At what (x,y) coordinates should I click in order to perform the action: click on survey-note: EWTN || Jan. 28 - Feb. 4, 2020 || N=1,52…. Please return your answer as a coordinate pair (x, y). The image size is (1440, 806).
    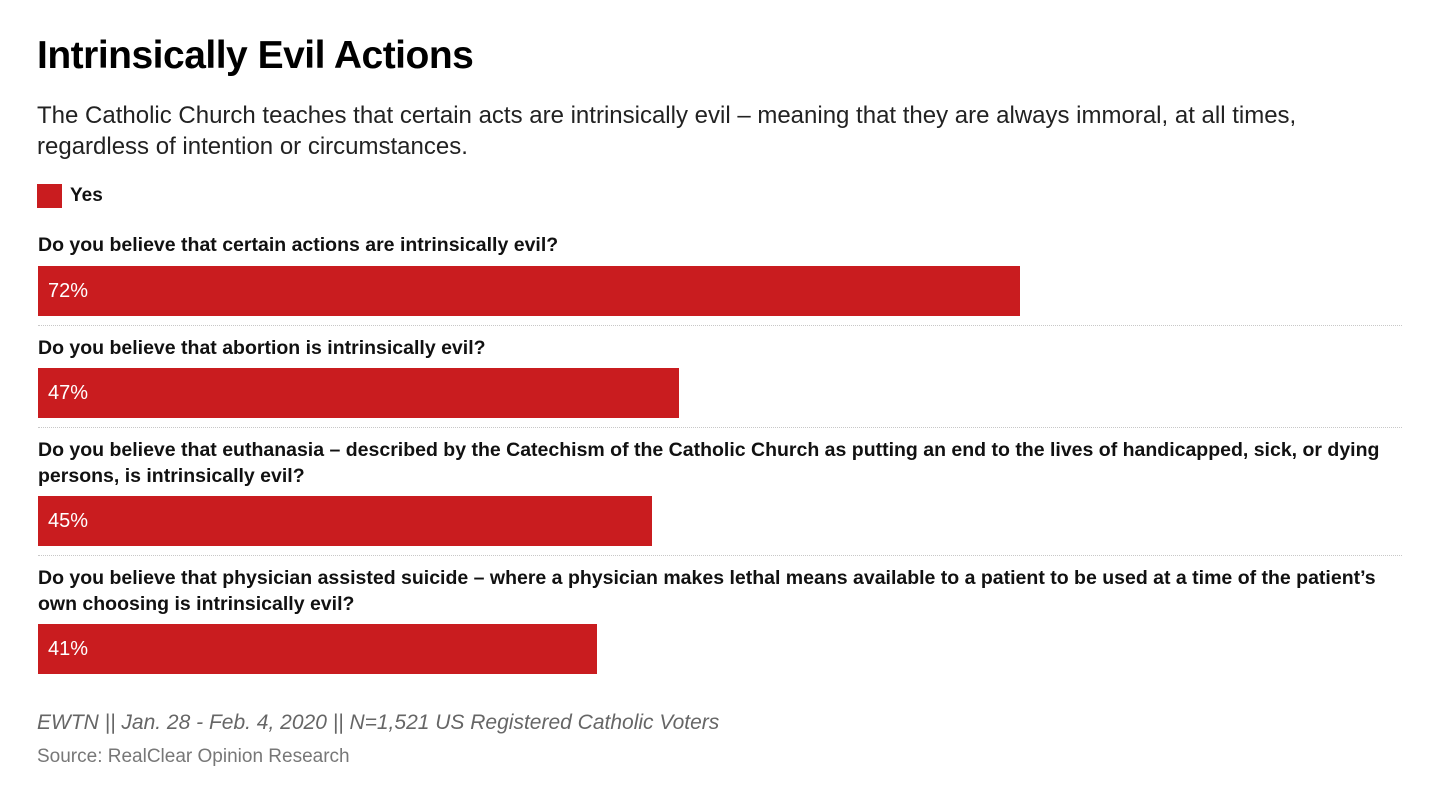
    Looking at the image, I should click on (378, 722).